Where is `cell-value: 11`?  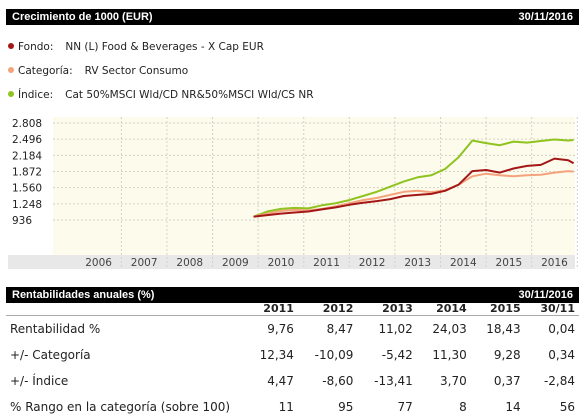
cell-value: 11 is located at coordinates (286, 407).